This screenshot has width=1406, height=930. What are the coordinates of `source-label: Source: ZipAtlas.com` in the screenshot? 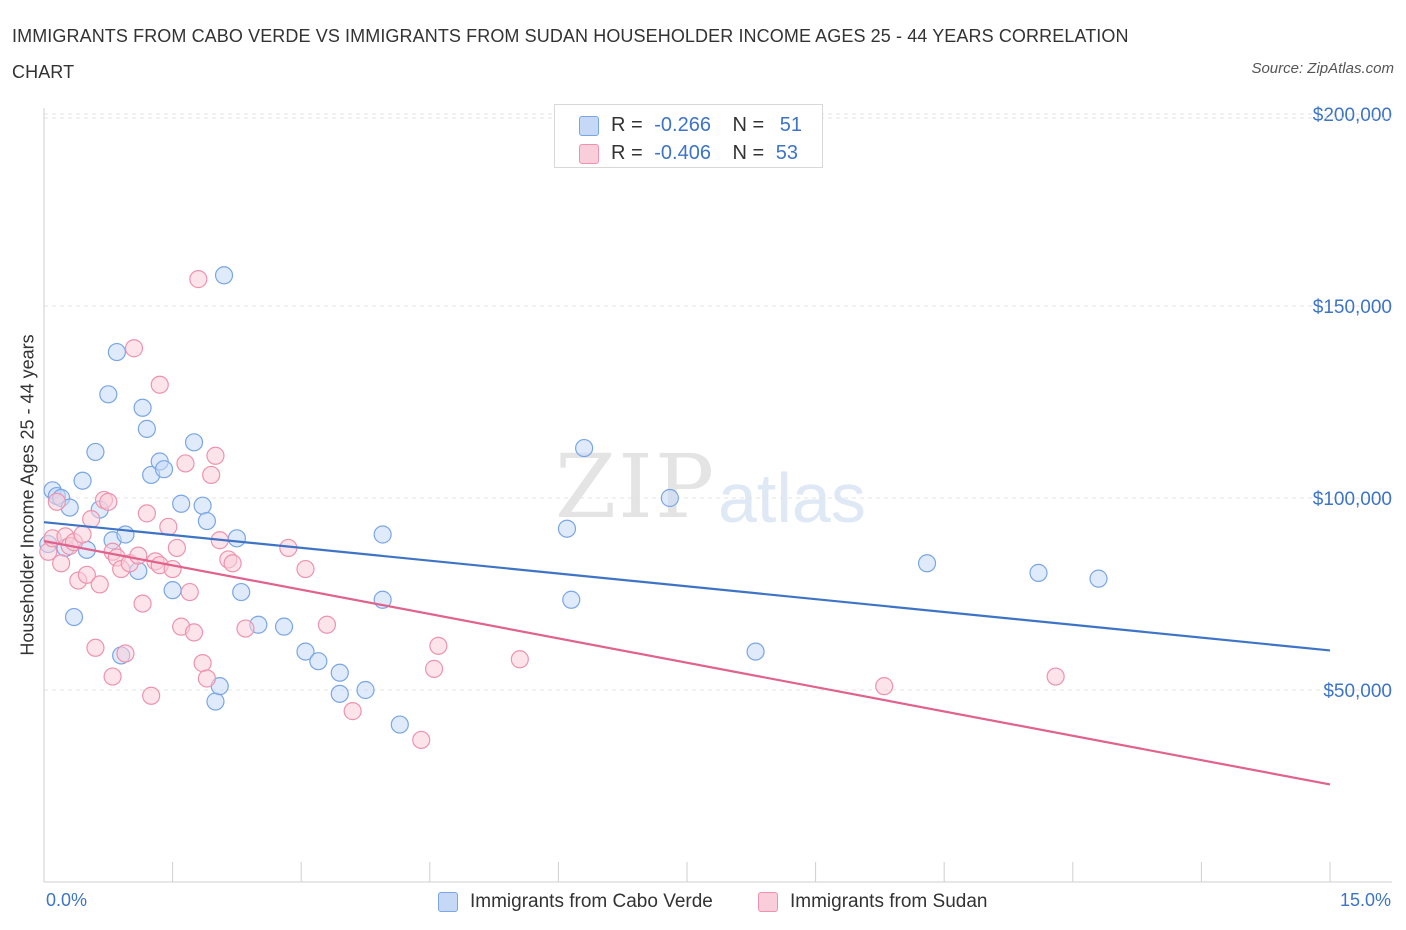 It's located at (1322, 68).